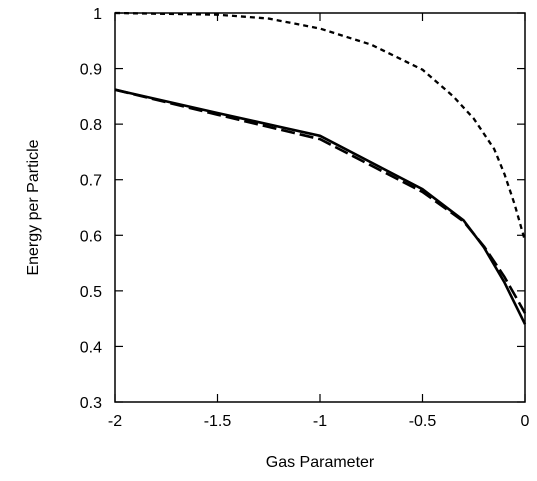 Image resolution: width=537 pixels, height=481 pixels. What do you see at coordinates (91, 236) in the screenshot?
I see `y-tick-label: 0.6` at bounding box center [91, 236].